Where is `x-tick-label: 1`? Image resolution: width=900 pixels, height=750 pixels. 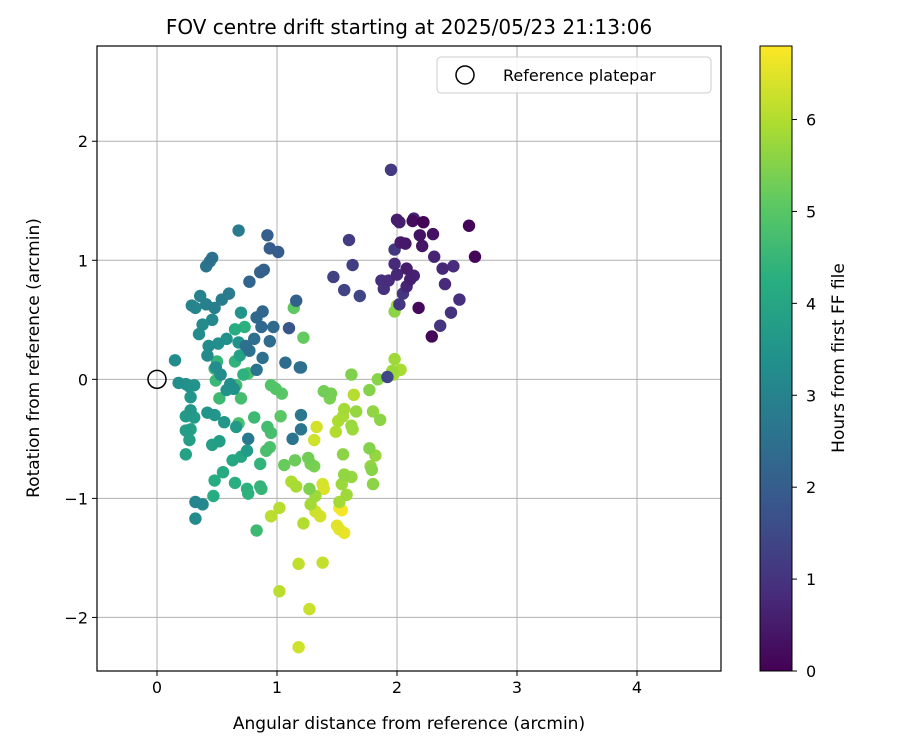
x-tick-label: 1 is located at coordinates (277, 687).